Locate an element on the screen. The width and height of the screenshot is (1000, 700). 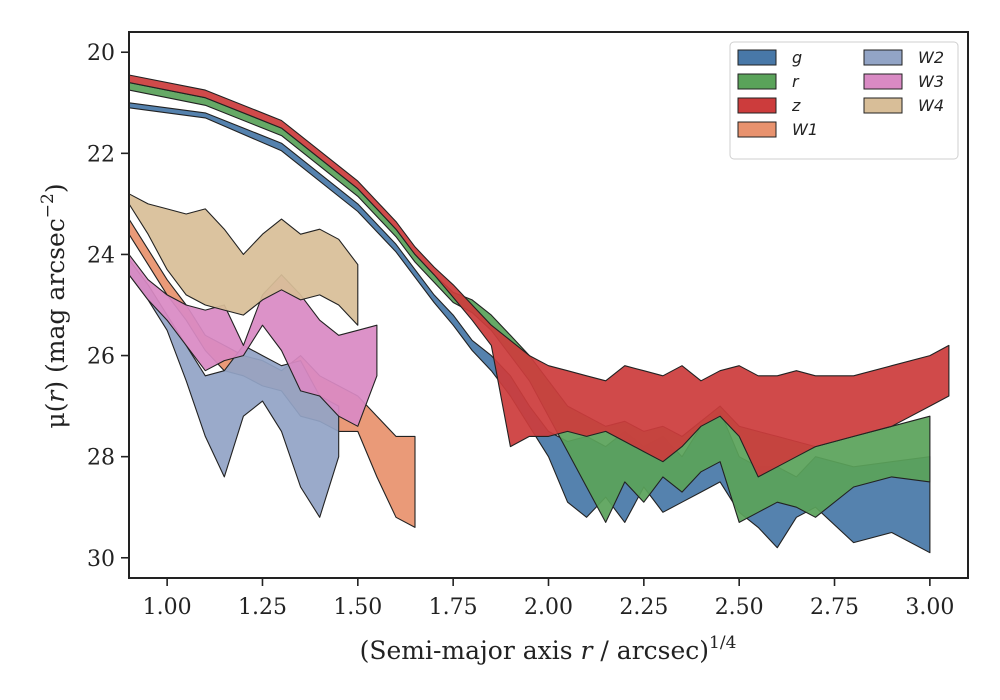
x-tick-label: 1.00 is located at coordinates (167, 607).